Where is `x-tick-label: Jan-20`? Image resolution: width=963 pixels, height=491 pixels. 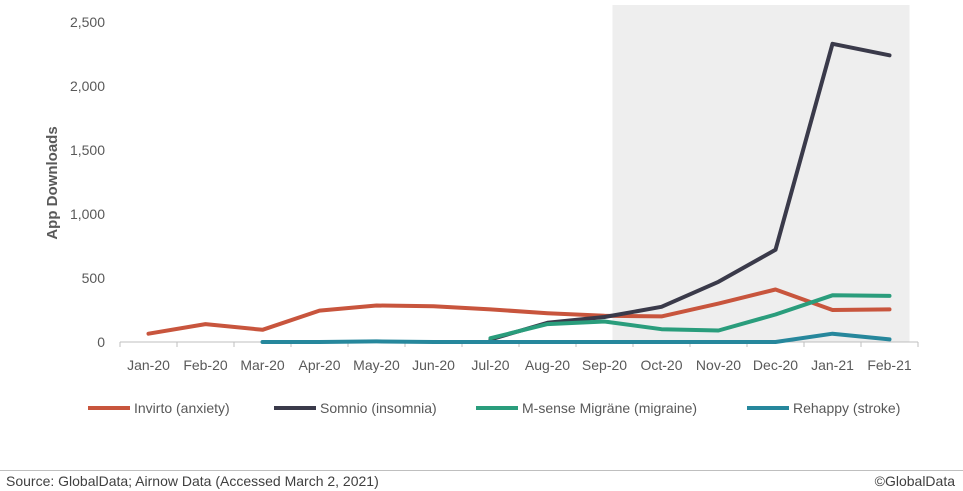
x-tick-label: Jan-20 is located at coordinates (148, 365).